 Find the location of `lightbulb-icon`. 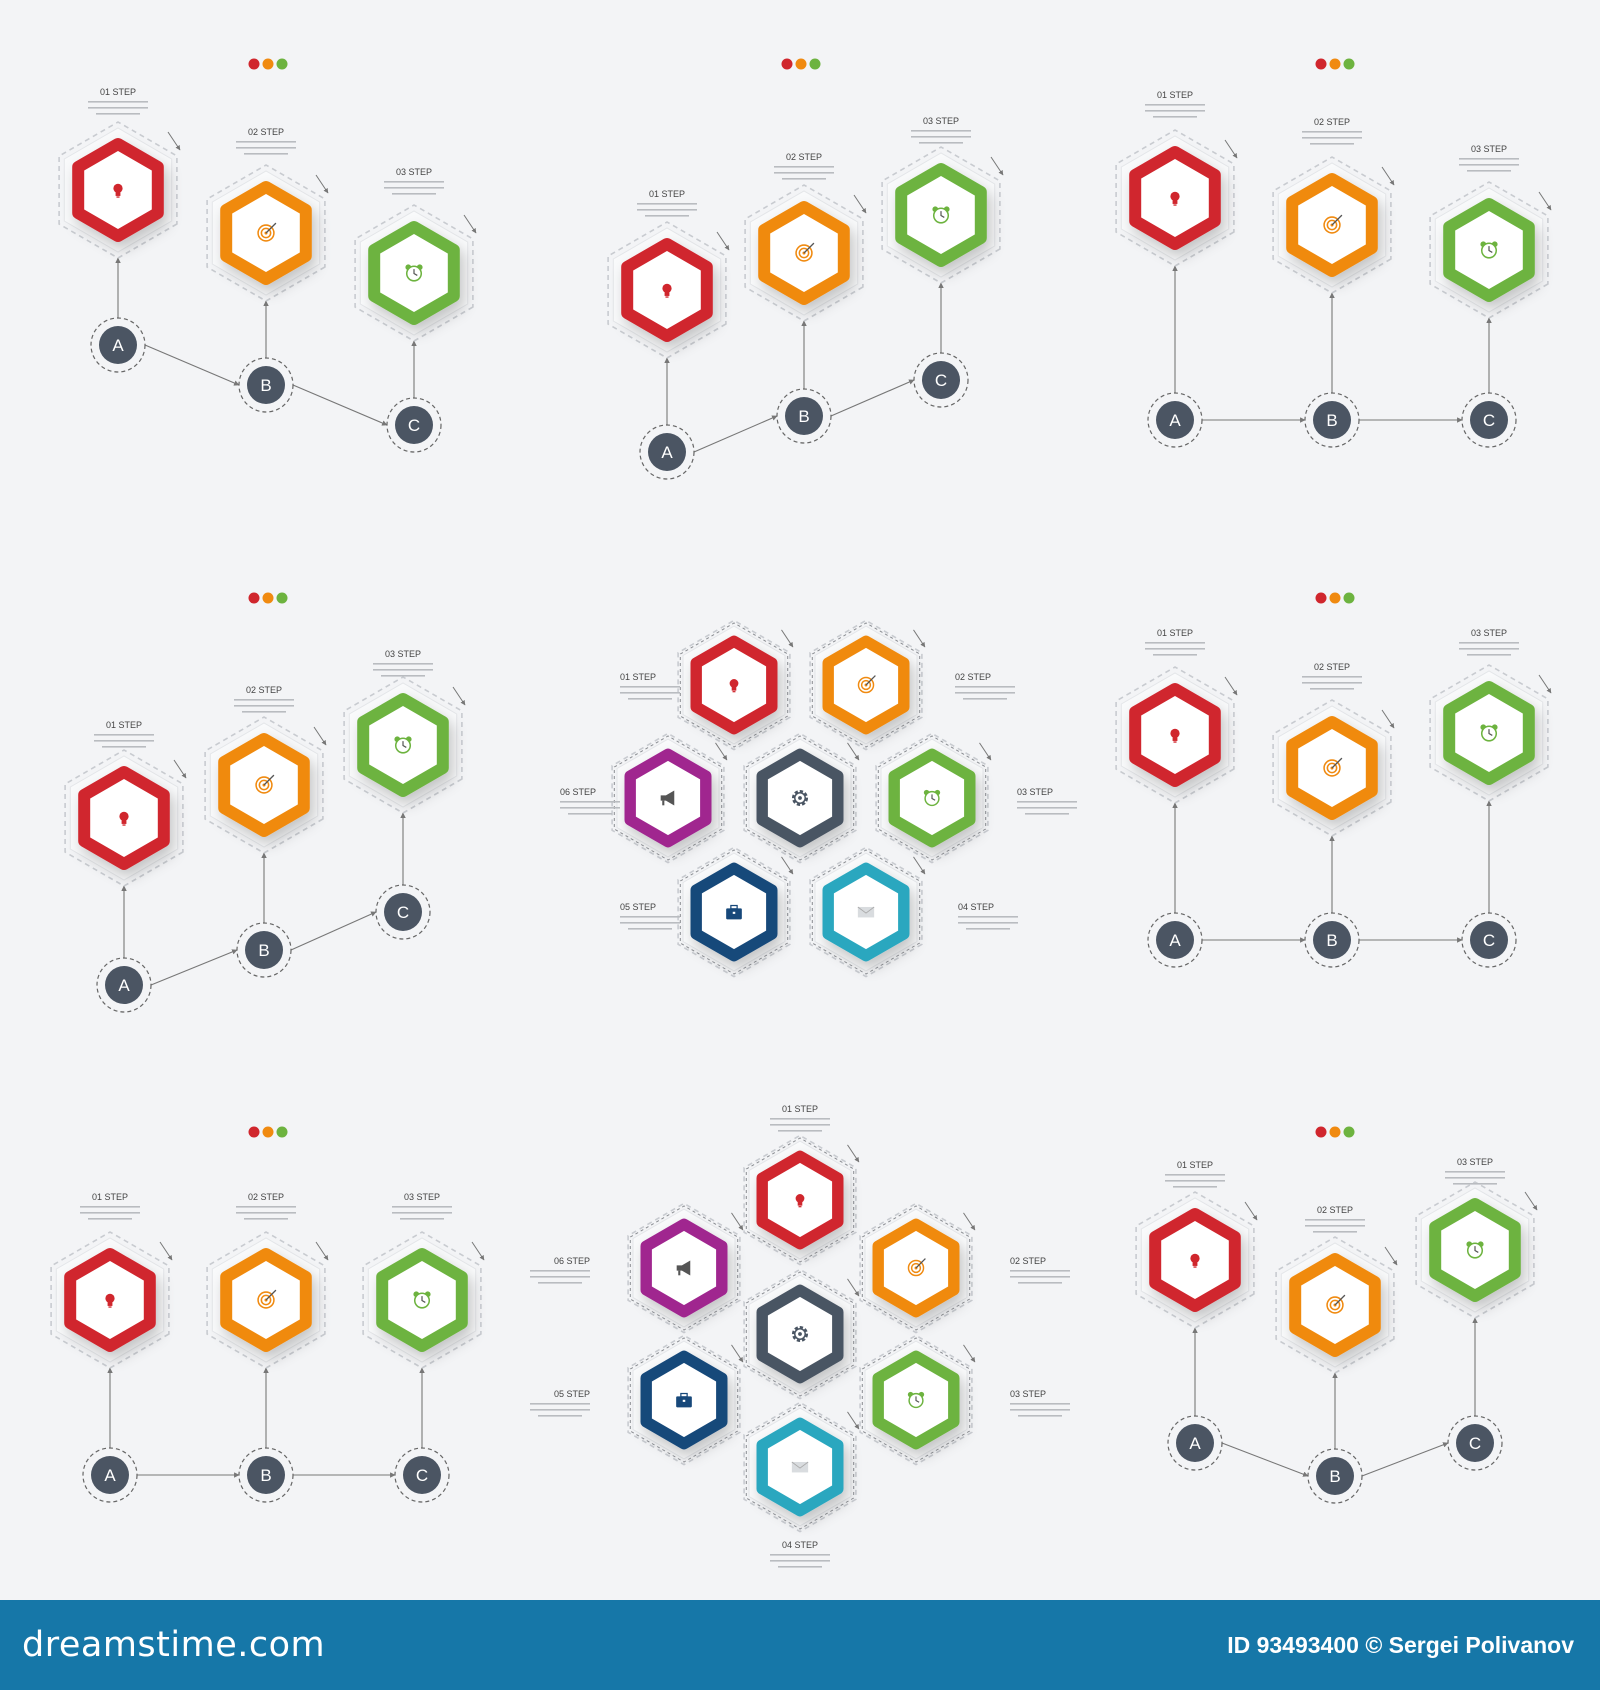

lightbulb-icon is located at coordinates (110, 1300).